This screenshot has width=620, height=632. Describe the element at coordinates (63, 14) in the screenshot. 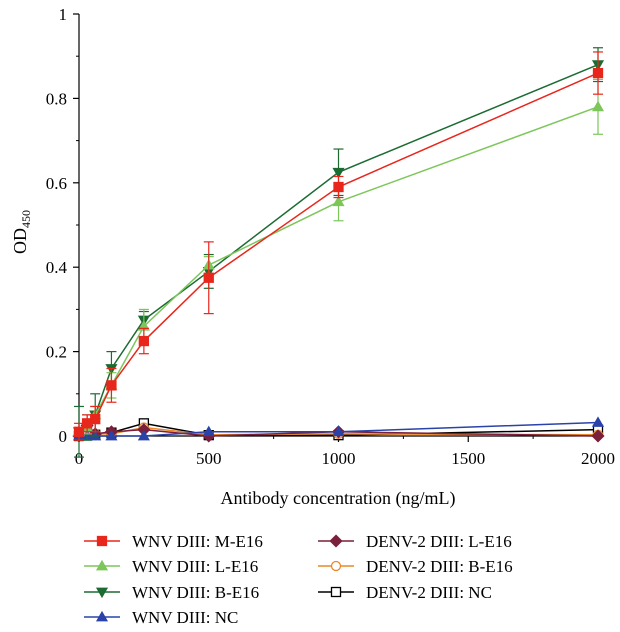

I see `y-tick-label: 1` at that location.